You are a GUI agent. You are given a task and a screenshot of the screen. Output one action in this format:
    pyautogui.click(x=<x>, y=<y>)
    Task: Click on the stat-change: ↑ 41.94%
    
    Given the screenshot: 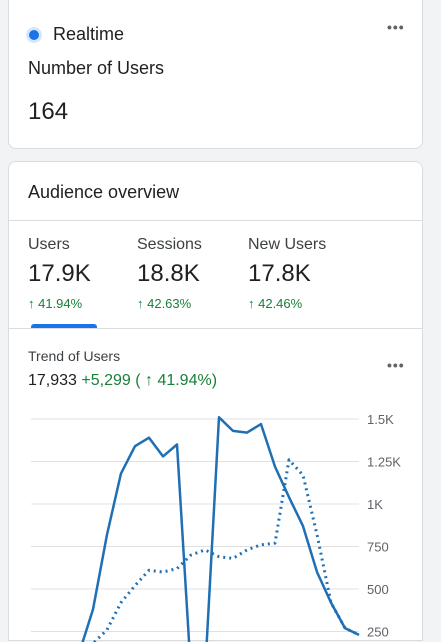 What is the action you would take?
    pyautogui.click(x=55, y=303)
    